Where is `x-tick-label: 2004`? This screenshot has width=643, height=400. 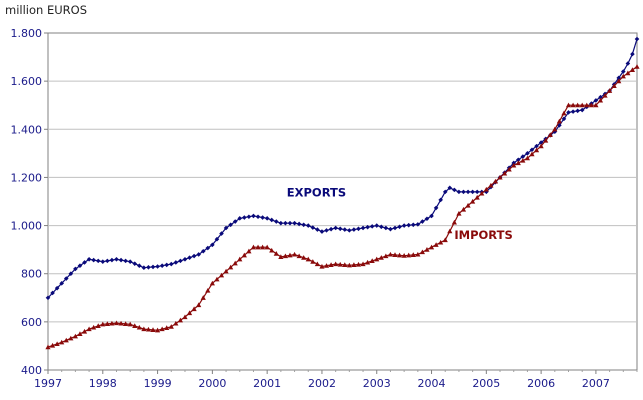 x-tick-label: 2004 is located at coordinates (432, 383).